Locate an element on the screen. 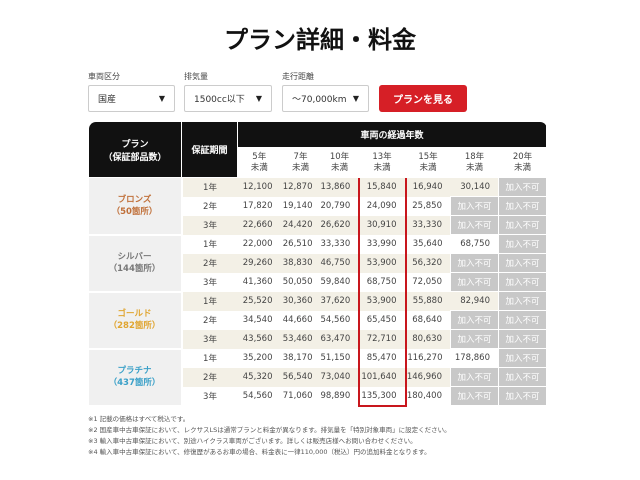 The image size is (640, 480). show-plan-button: プランを見る is located at coordinates (423, 98).